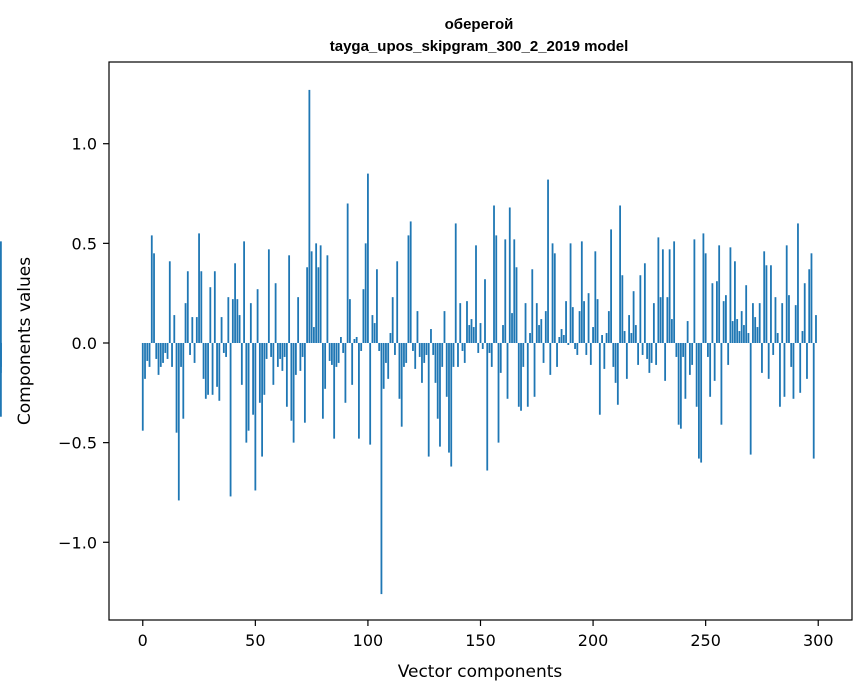  Describe the element at coordinates (77, 542) in the screenshot. I see `y-tick-label: −1.0` at that location.